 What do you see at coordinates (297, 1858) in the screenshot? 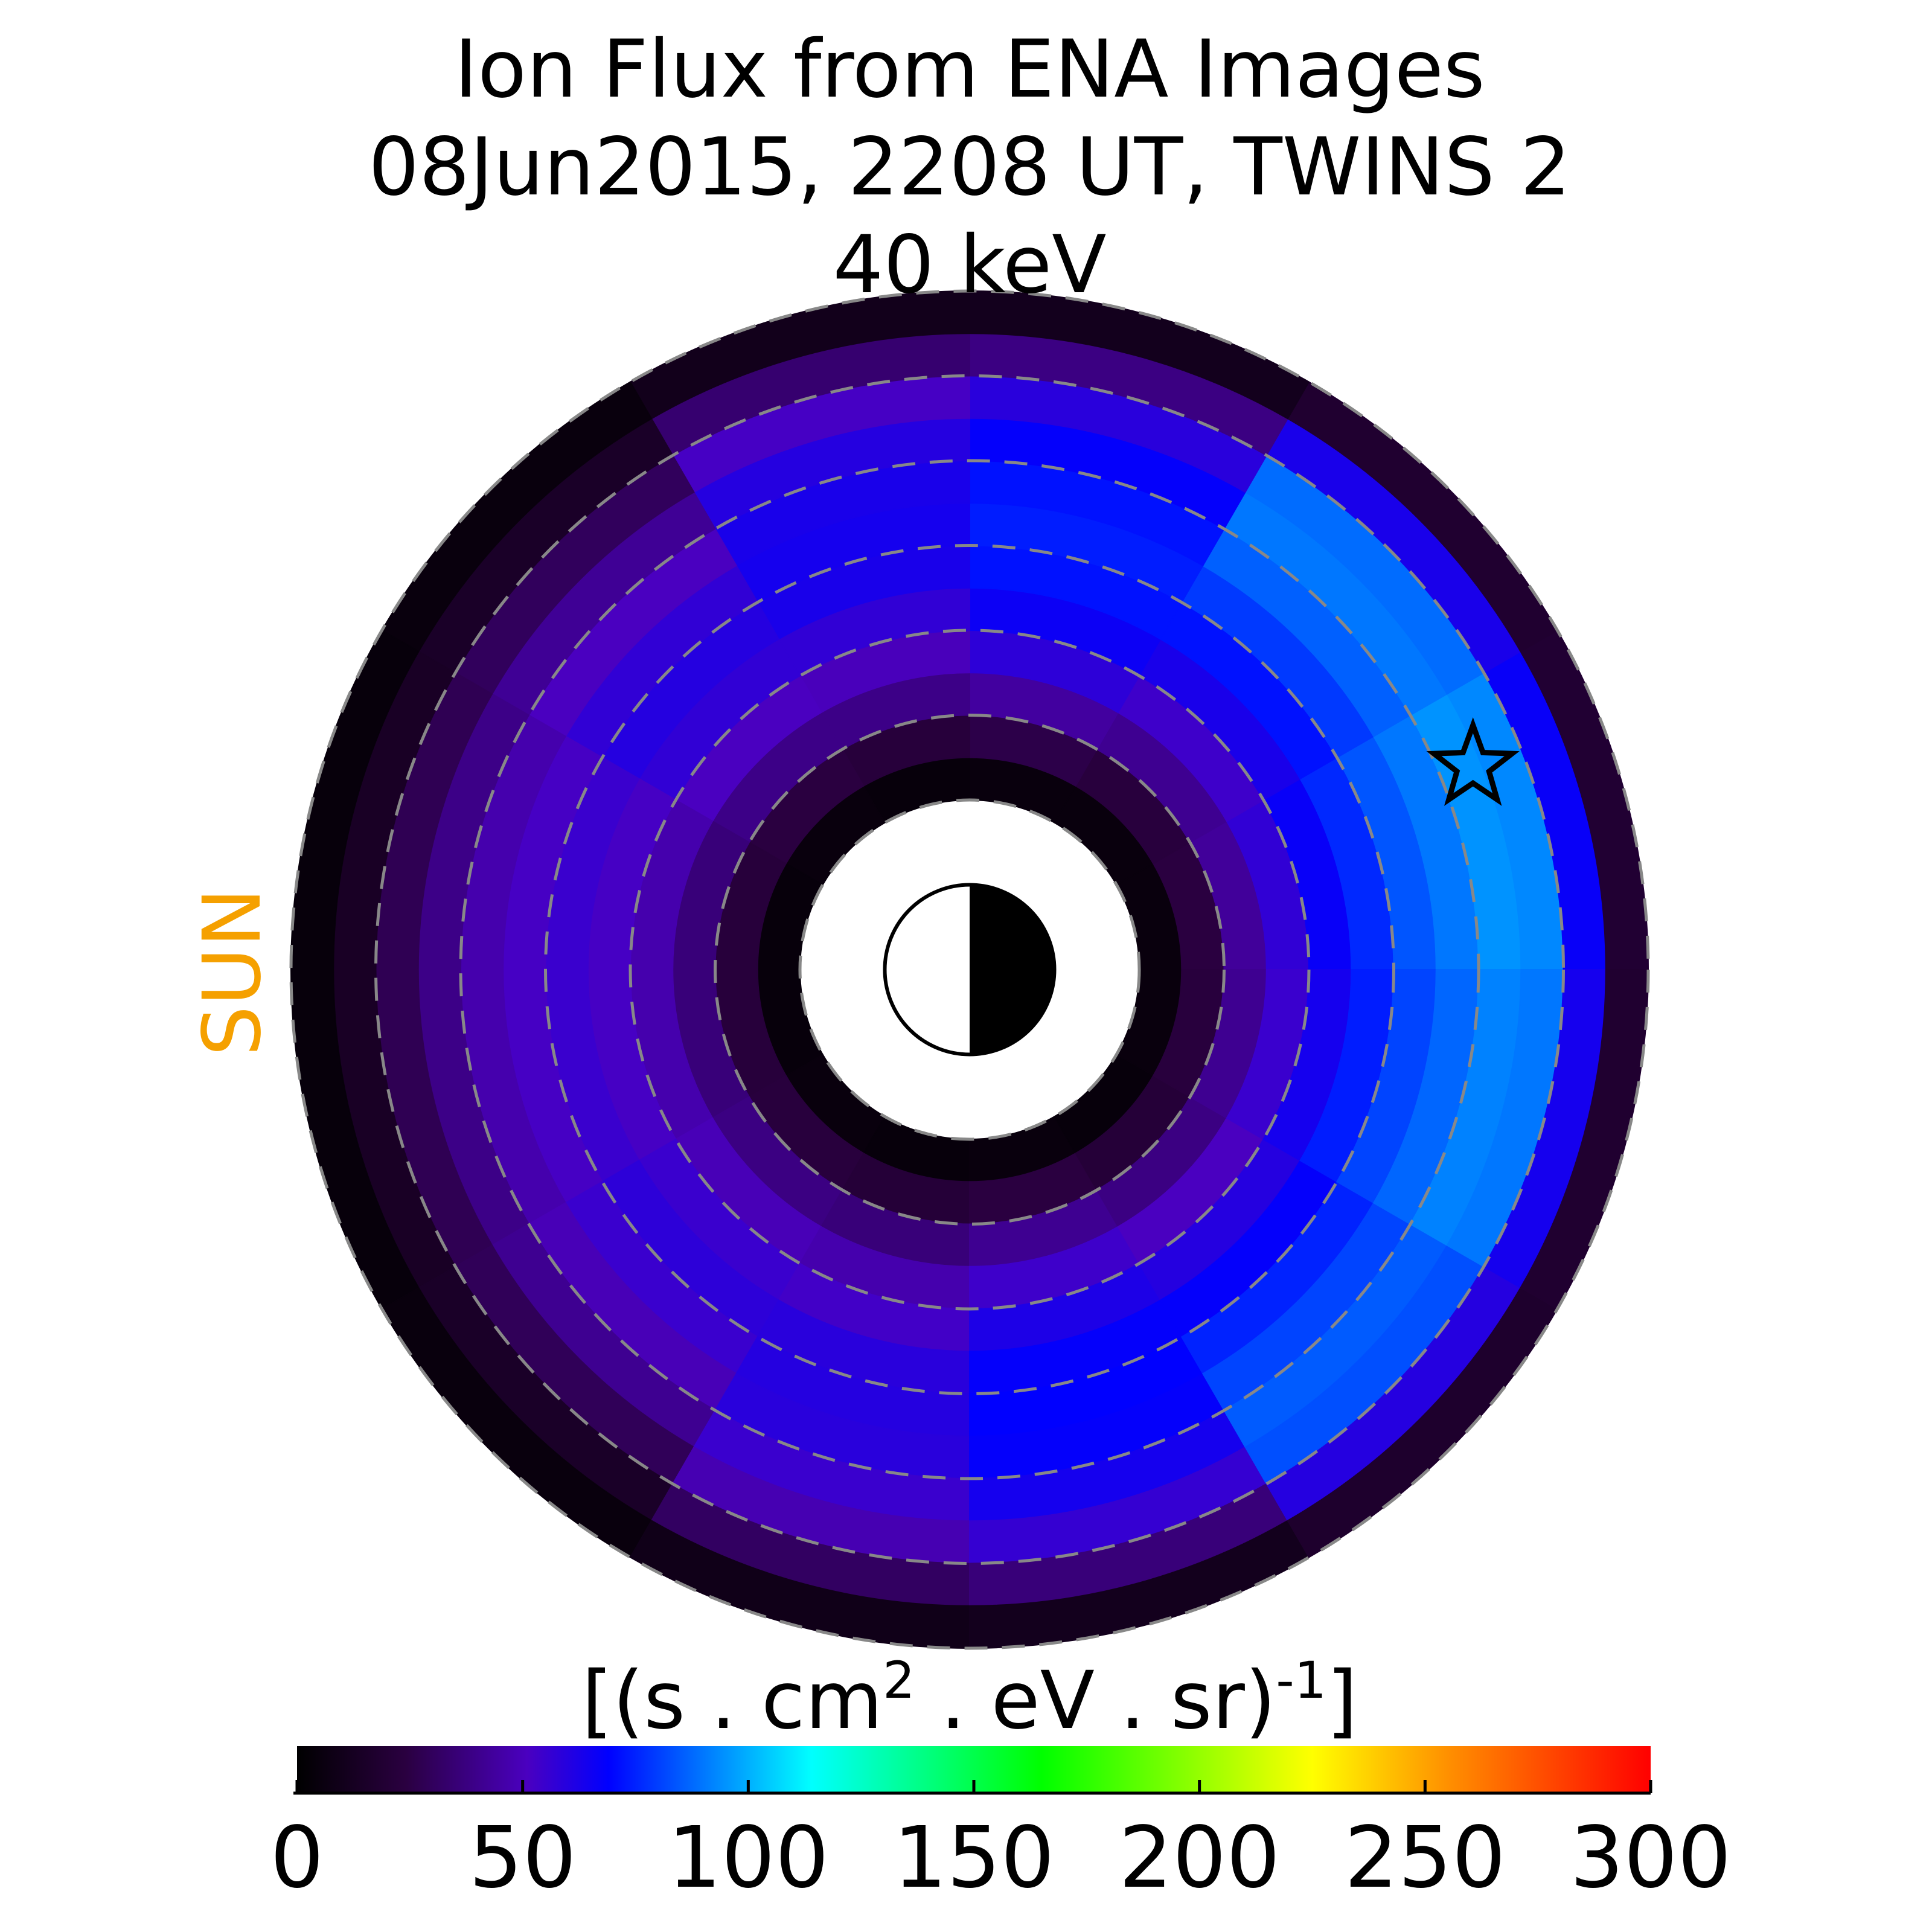
I see `colorbar-tick-label: 0` at bounding box center [297, 1858].